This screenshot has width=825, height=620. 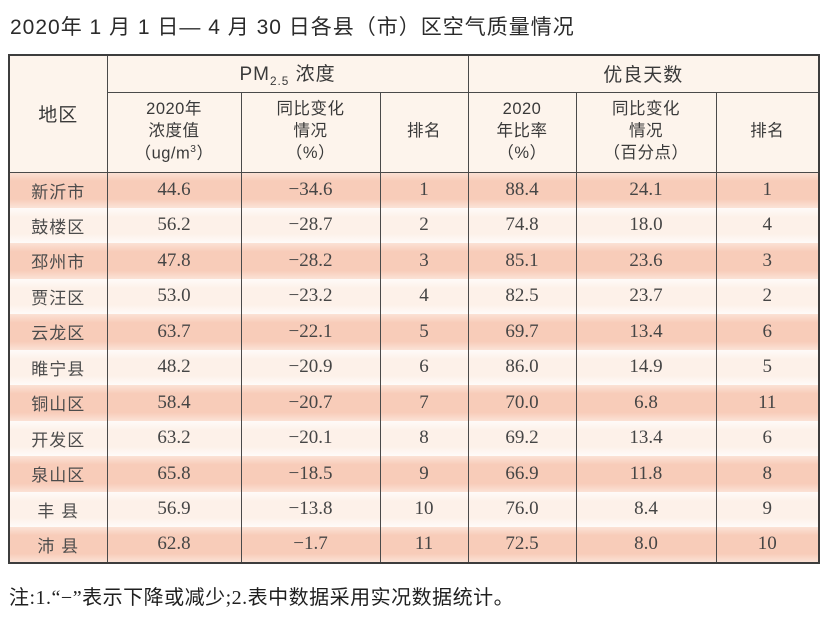 I want to click on ratio-change-cell: 8.0, so click(x=646, y=545).